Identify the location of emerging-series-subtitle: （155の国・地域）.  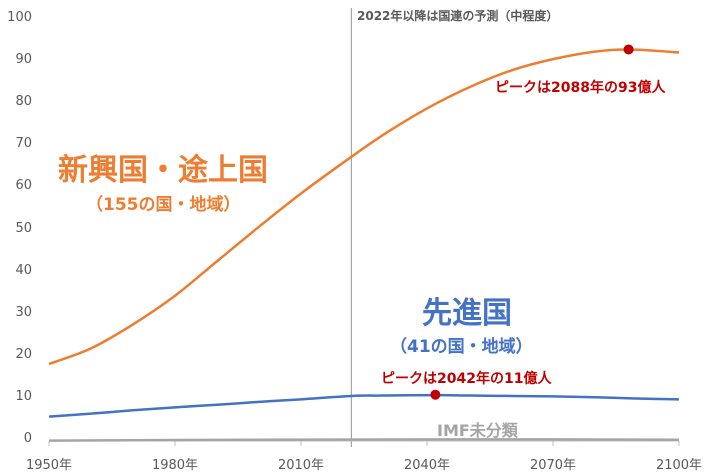
(163, 205).